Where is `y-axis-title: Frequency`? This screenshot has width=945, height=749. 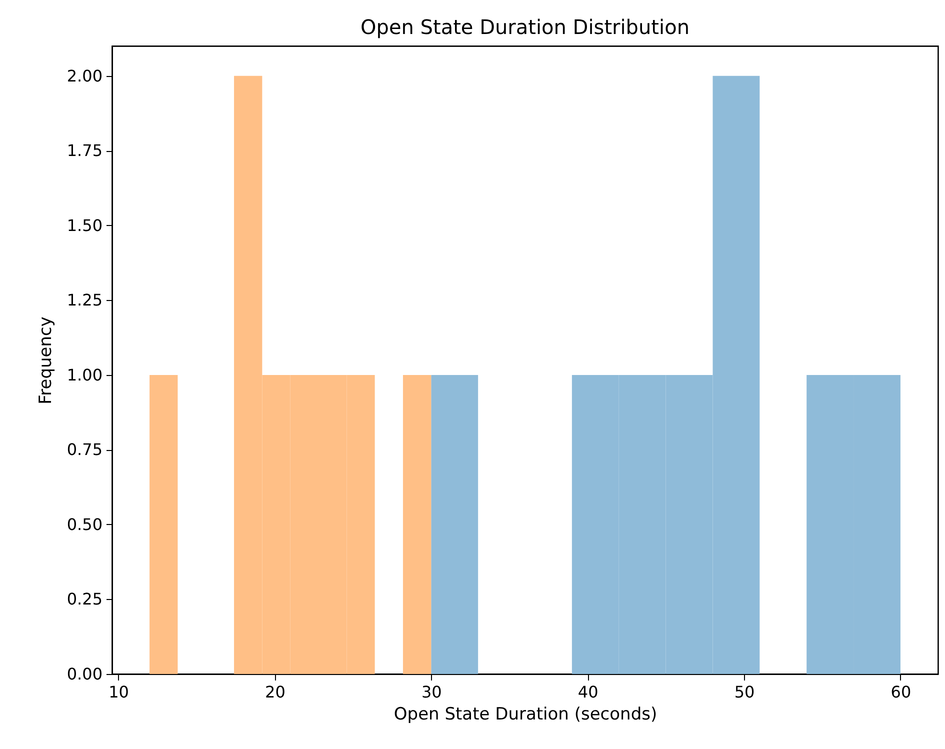
y-axis-title: Frequency is located at coordinates (46, 360).